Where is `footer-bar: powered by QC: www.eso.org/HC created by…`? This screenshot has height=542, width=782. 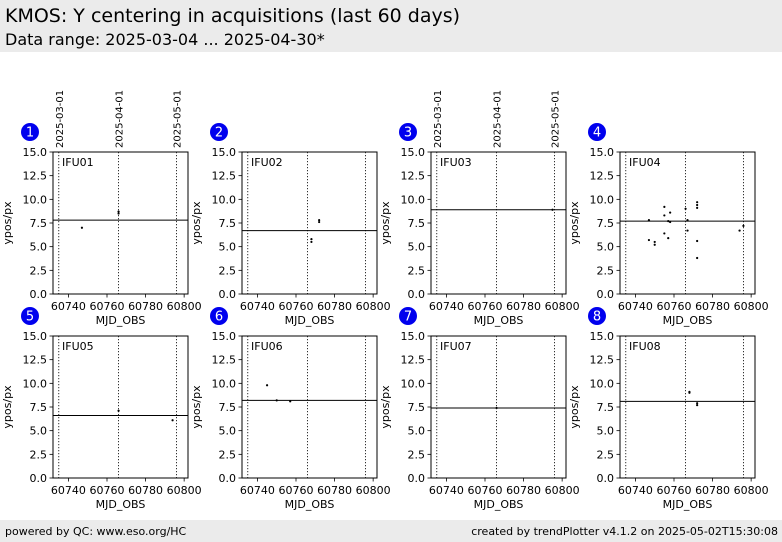
footer-bar: powered by QC: www.eso.org/HC created by… is located at coordinates (391, 531).